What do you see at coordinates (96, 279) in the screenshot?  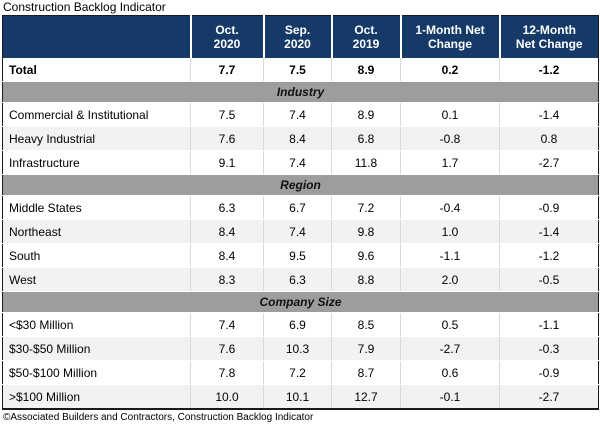 I see `row-label: West` at bounding box center [96, 279].